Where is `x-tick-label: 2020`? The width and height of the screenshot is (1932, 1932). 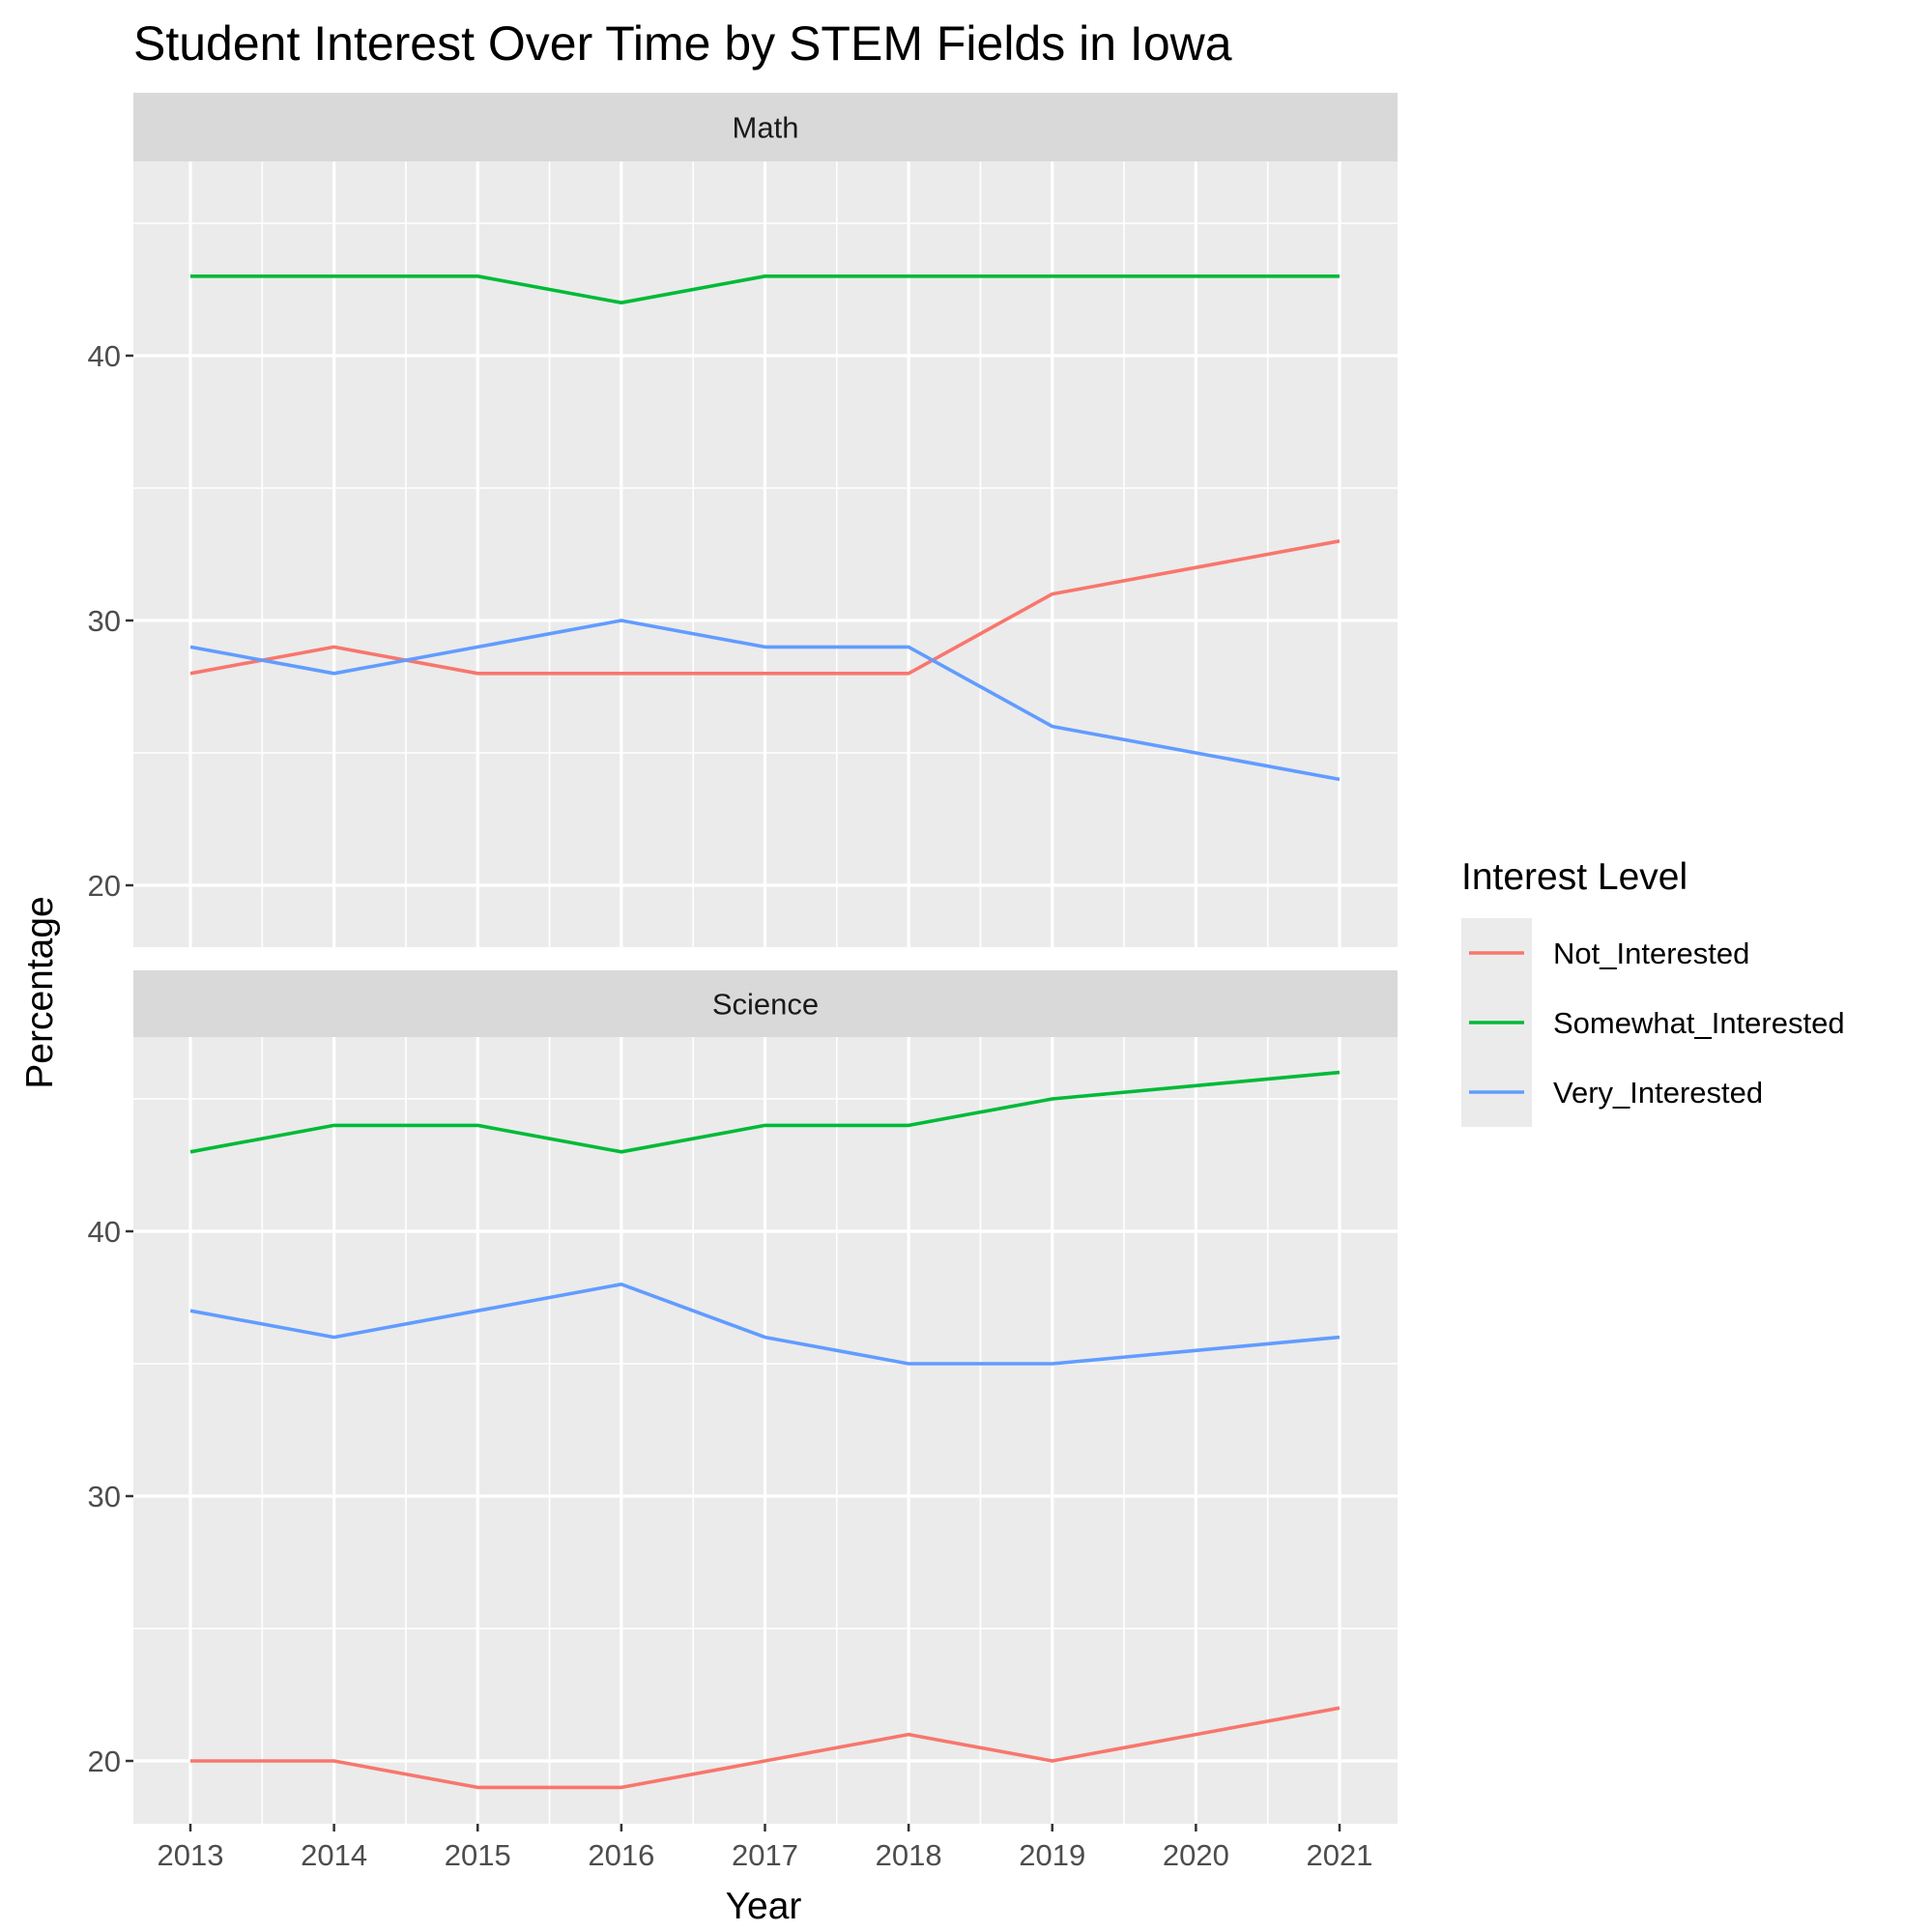
x-tick-label: 2020 is located at coordinates (1196, 1855).